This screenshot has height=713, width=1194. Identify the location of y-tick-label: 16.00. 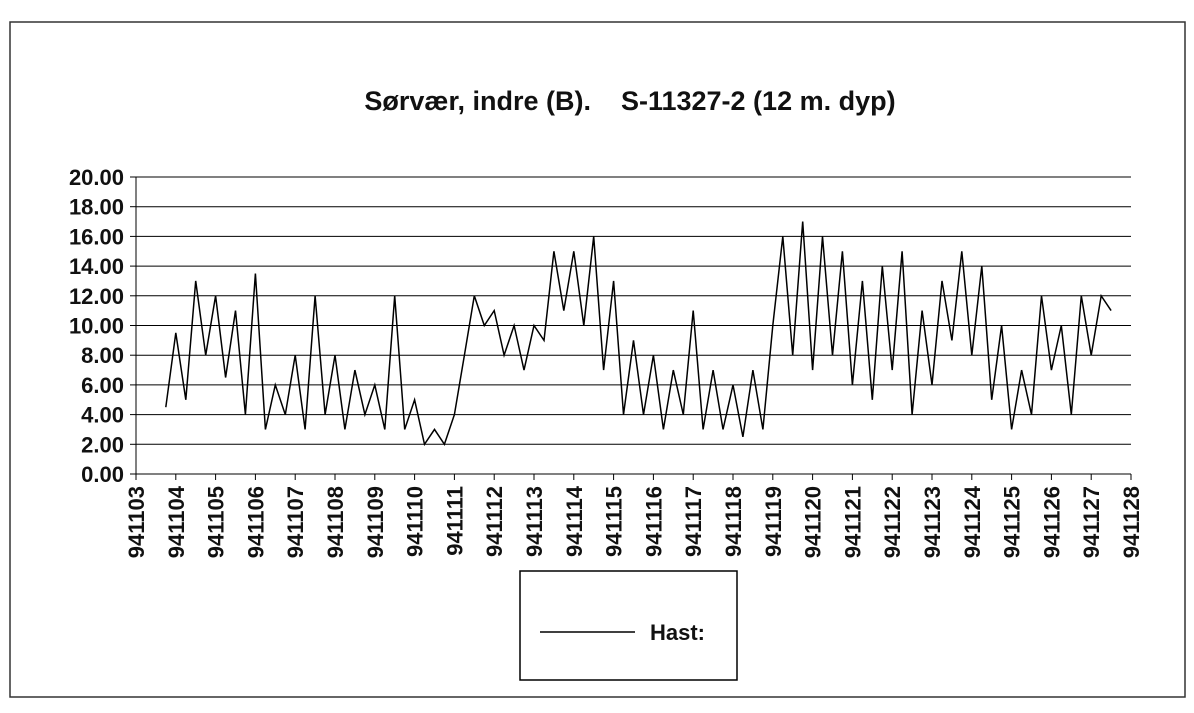
(96, 236).